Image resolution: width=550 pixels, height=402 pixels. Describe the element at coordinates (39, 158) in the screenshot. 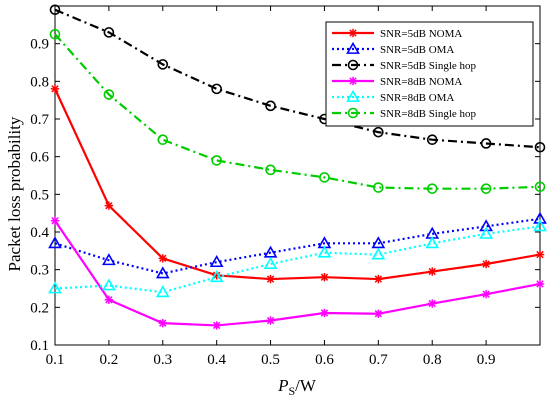

I see `y-tick-label: 0.6` at that location.